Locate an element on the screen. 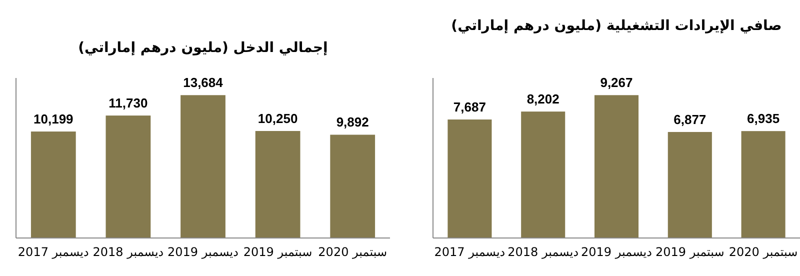 The width and height of the screenshot is (800, 276). data-label: 8,202 is located at coordinates (543, 99).